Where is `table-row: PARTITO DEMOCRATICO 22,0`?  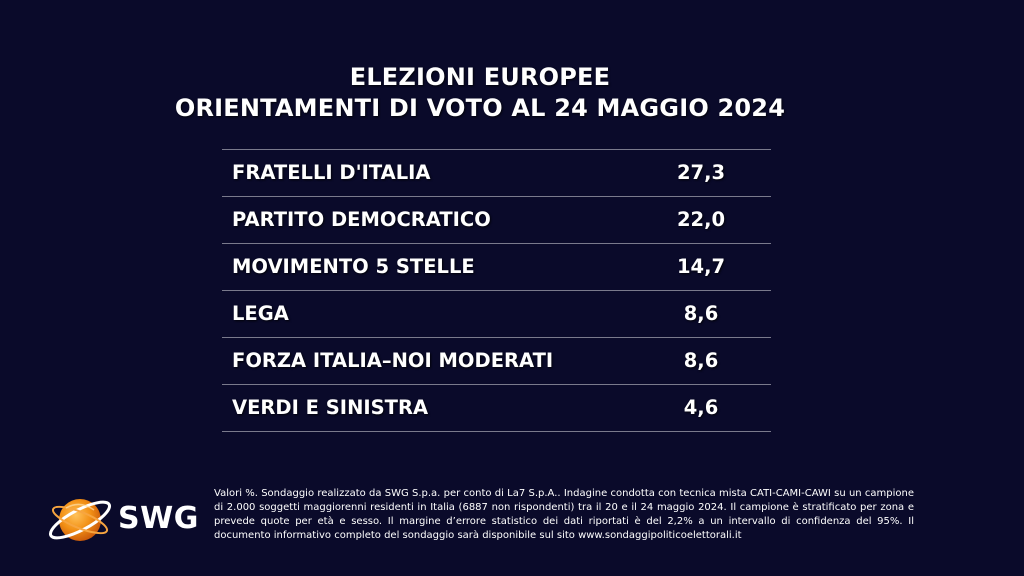 table-row: PARTITO DEMOCRATICO 22,0 is located at coordinates (496, 220).